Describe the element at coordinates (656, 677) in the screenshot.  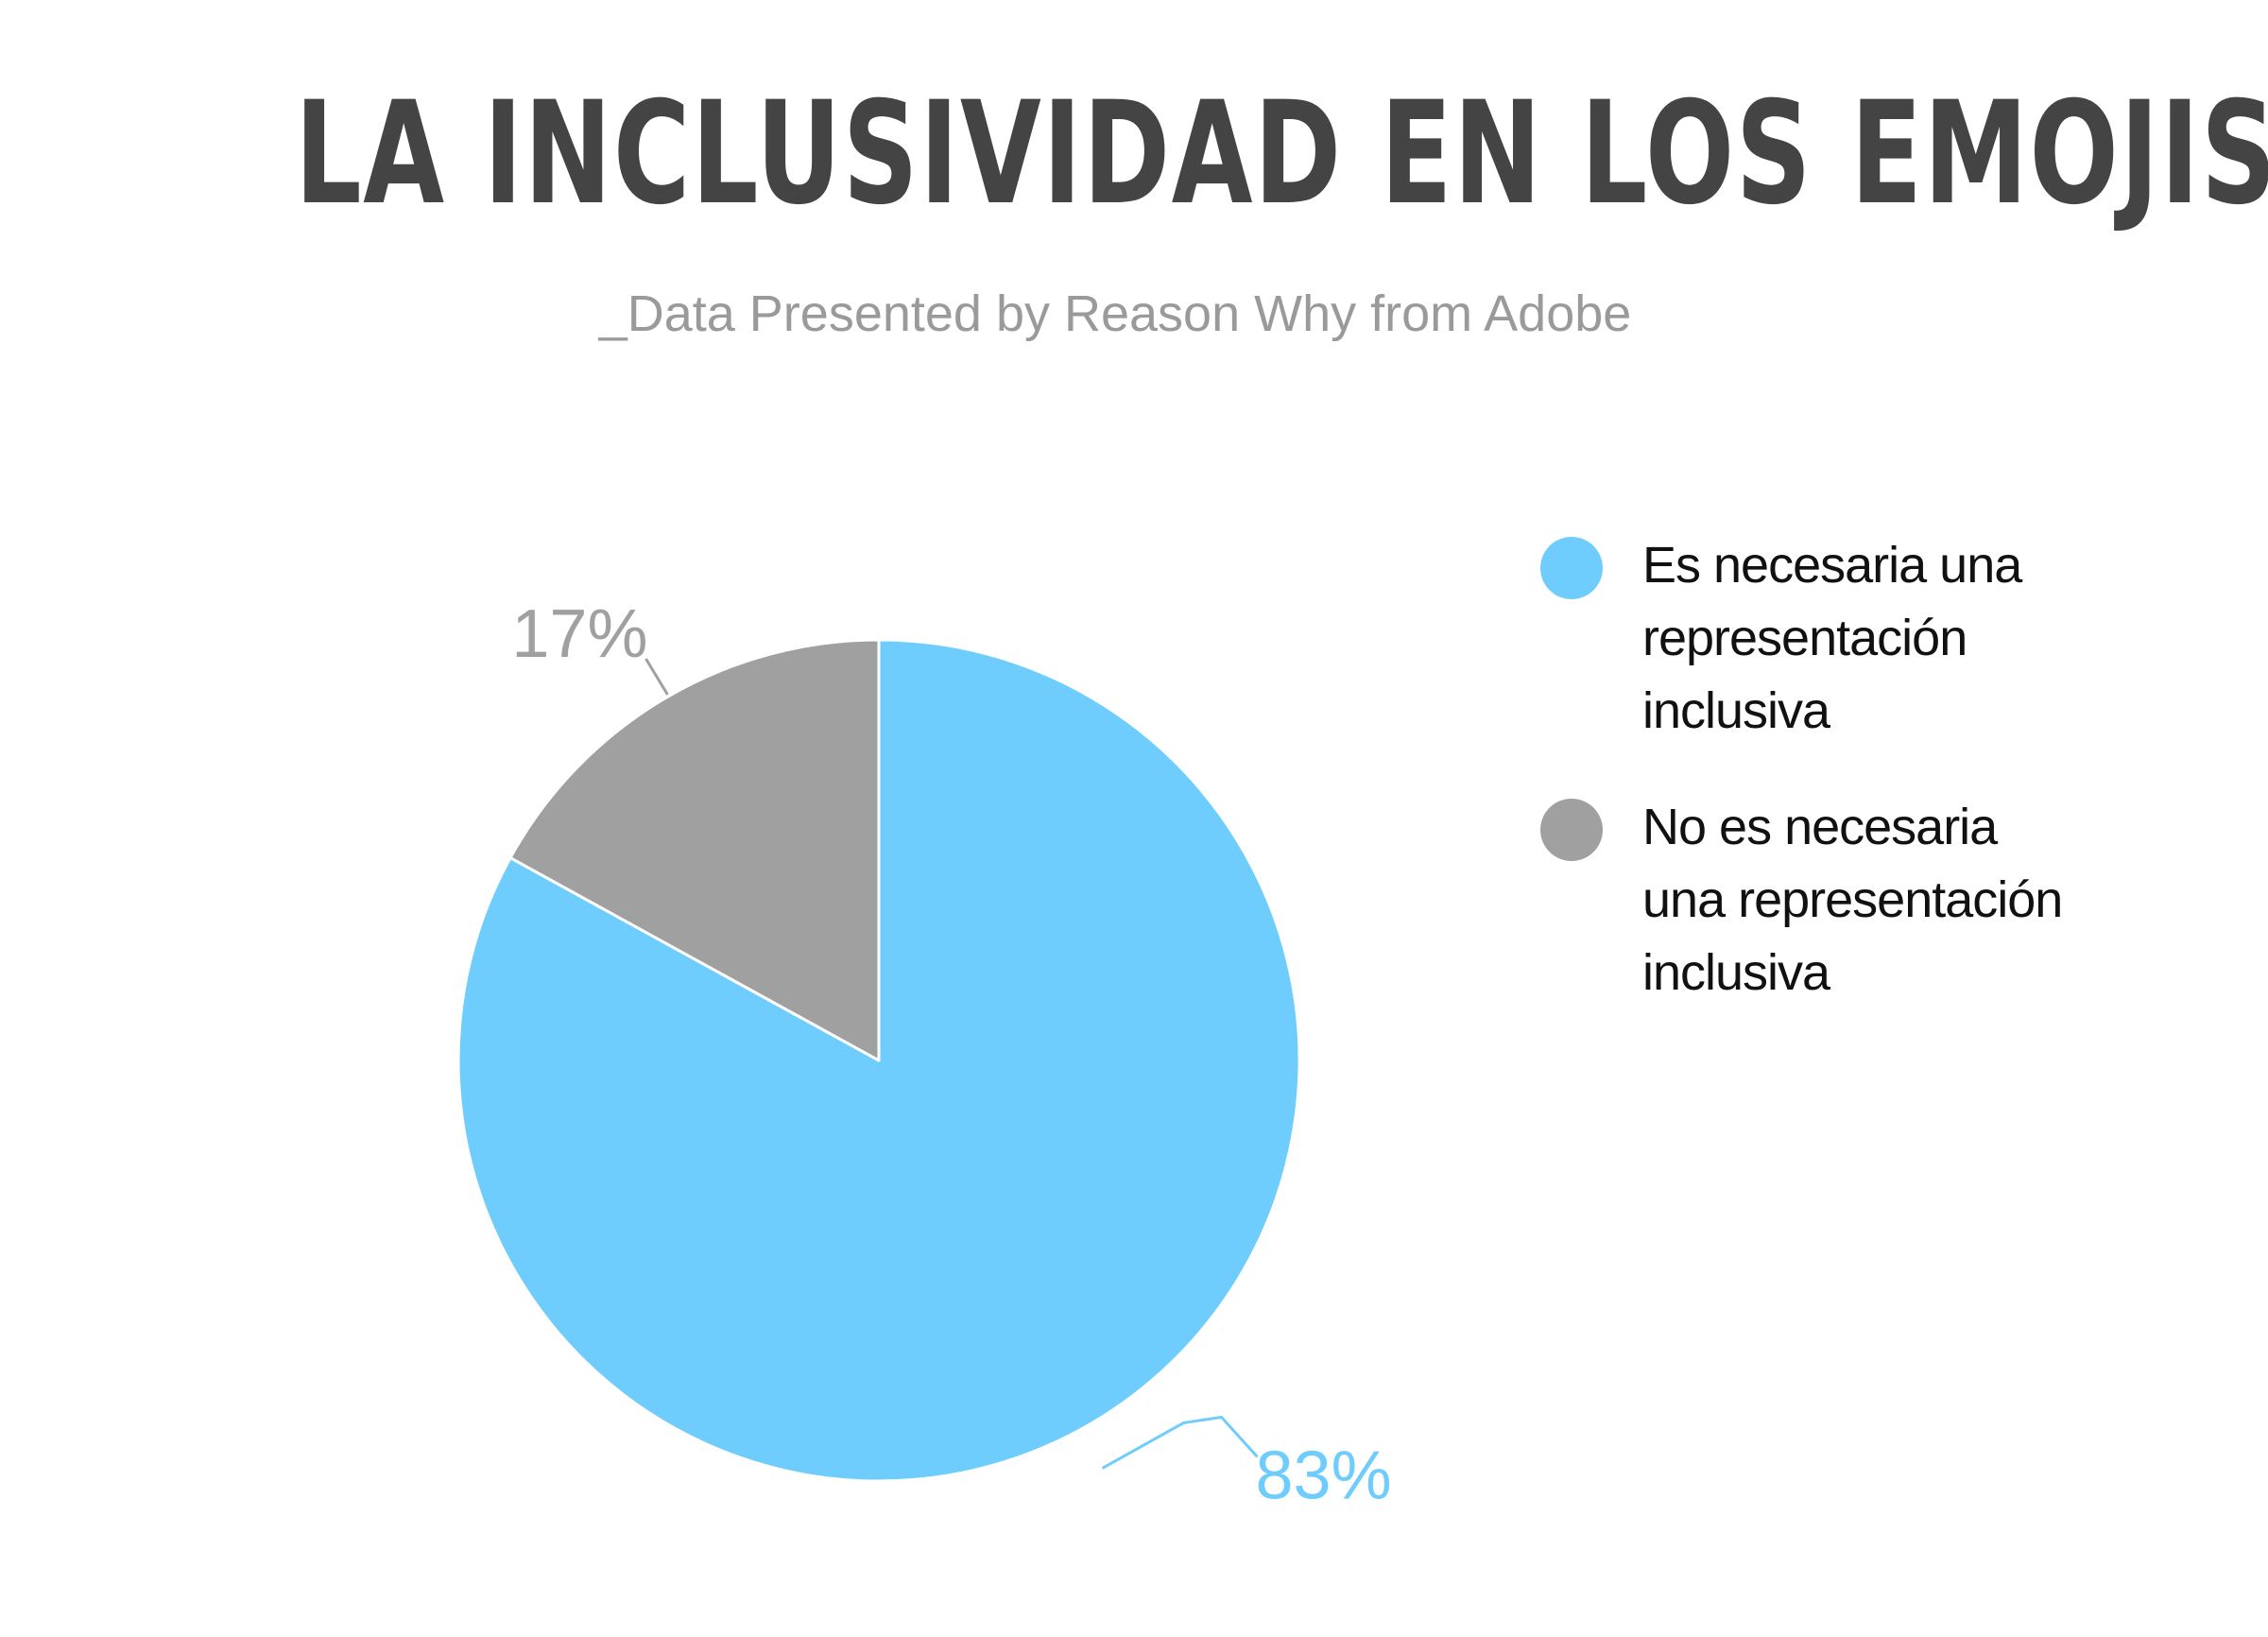
I see `leader-line-no-necesaria` at that location.